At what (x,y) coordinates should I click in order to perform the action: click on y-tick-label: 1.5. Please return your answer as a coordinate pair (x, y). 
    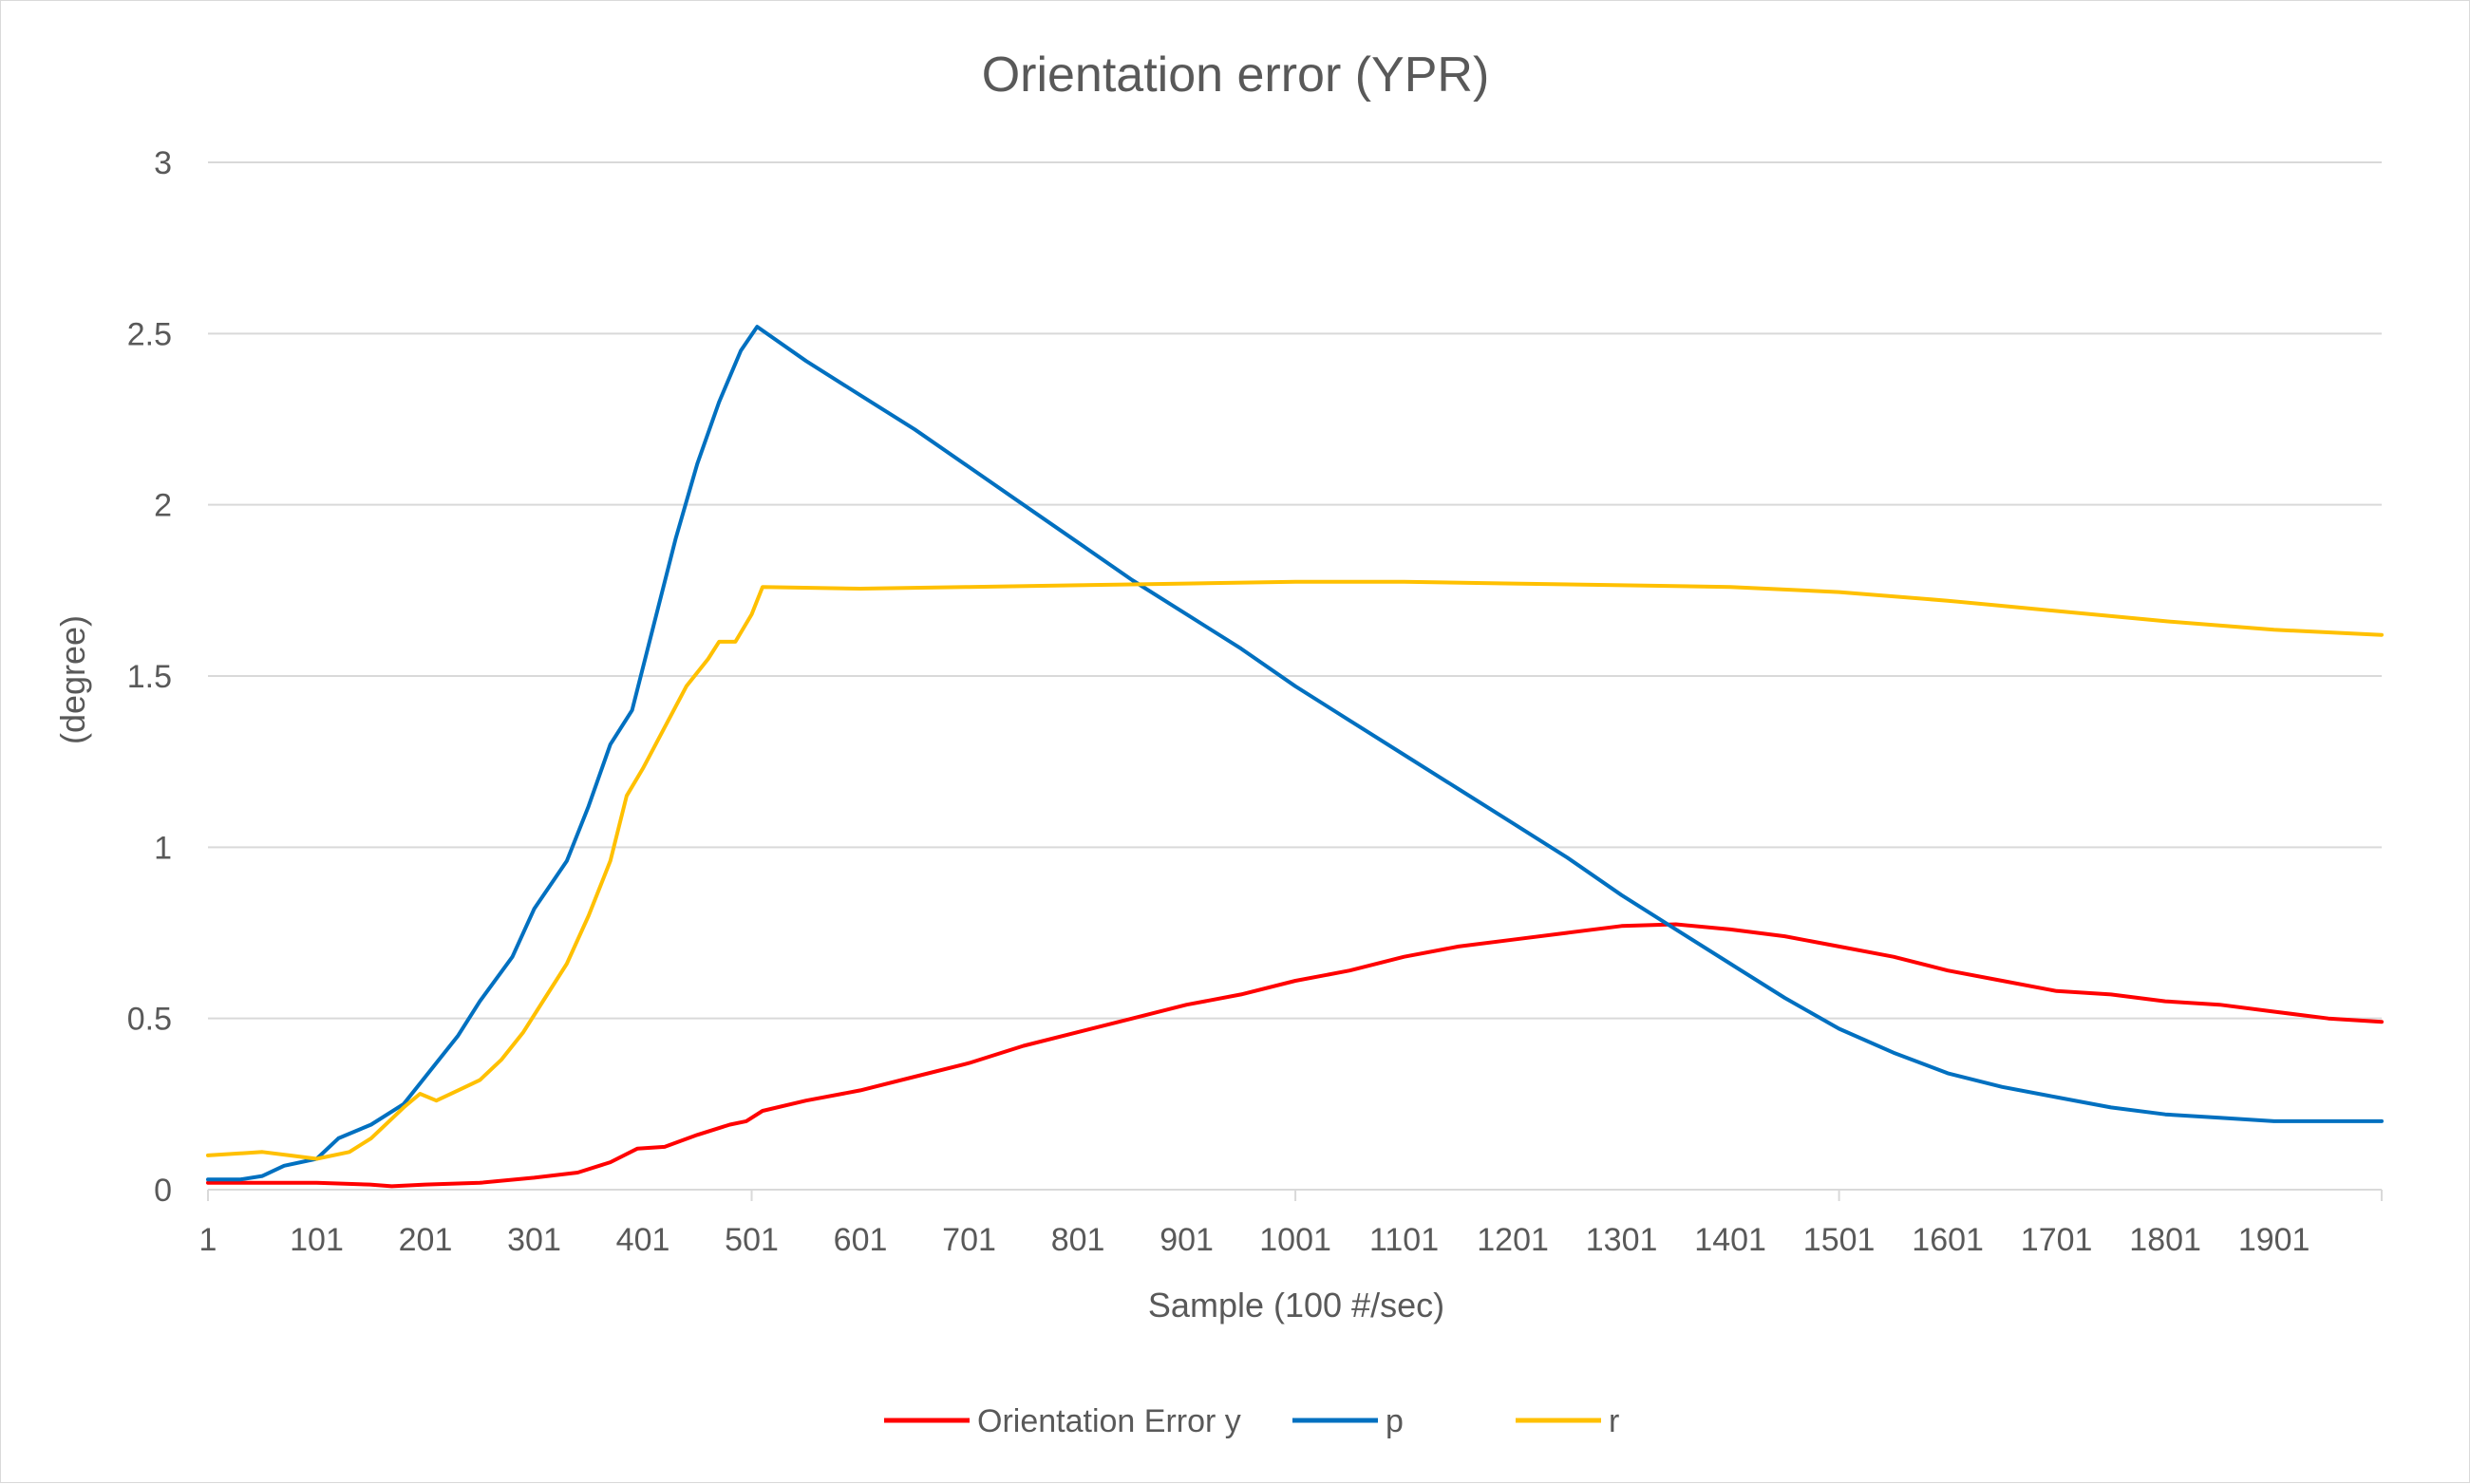
    Looking at the image, I should click on (150, 677).